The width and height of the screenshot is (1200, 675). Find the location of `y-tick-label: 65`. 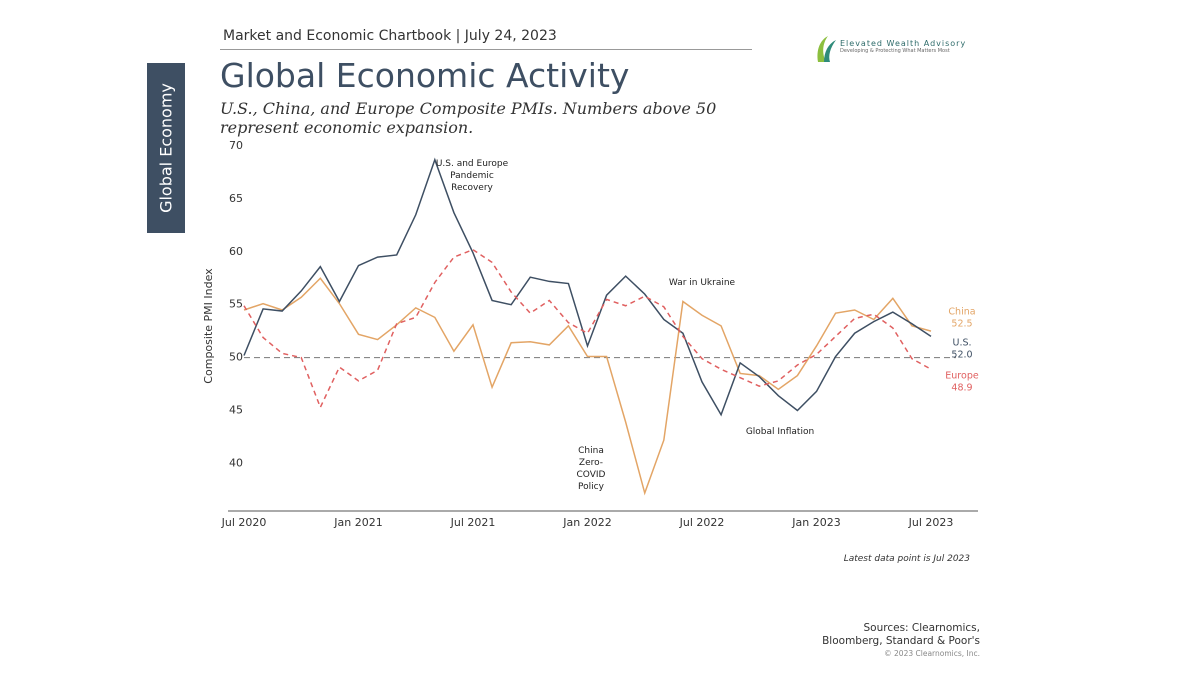

y-tick-label: 65 is located at coordinates (236, 198).